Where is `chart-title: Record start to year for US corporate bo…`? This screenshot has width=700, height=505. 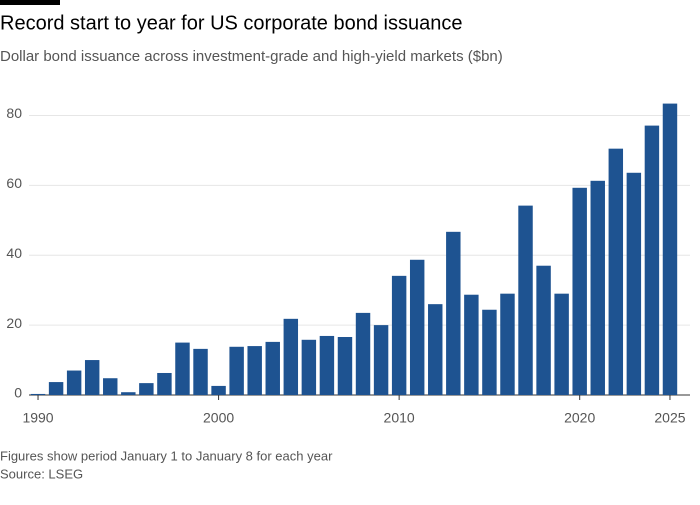
chart-title: Record start to year for US corporate bo… is located at coordinates (231, 23).